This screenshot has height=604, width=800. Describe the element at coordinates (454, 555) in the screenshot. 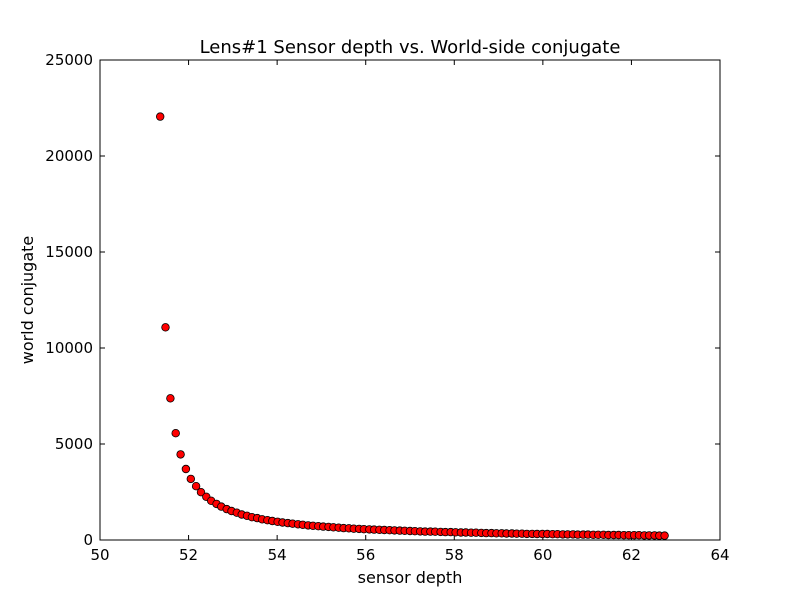

I see `x-tick-label: 58` at that location.